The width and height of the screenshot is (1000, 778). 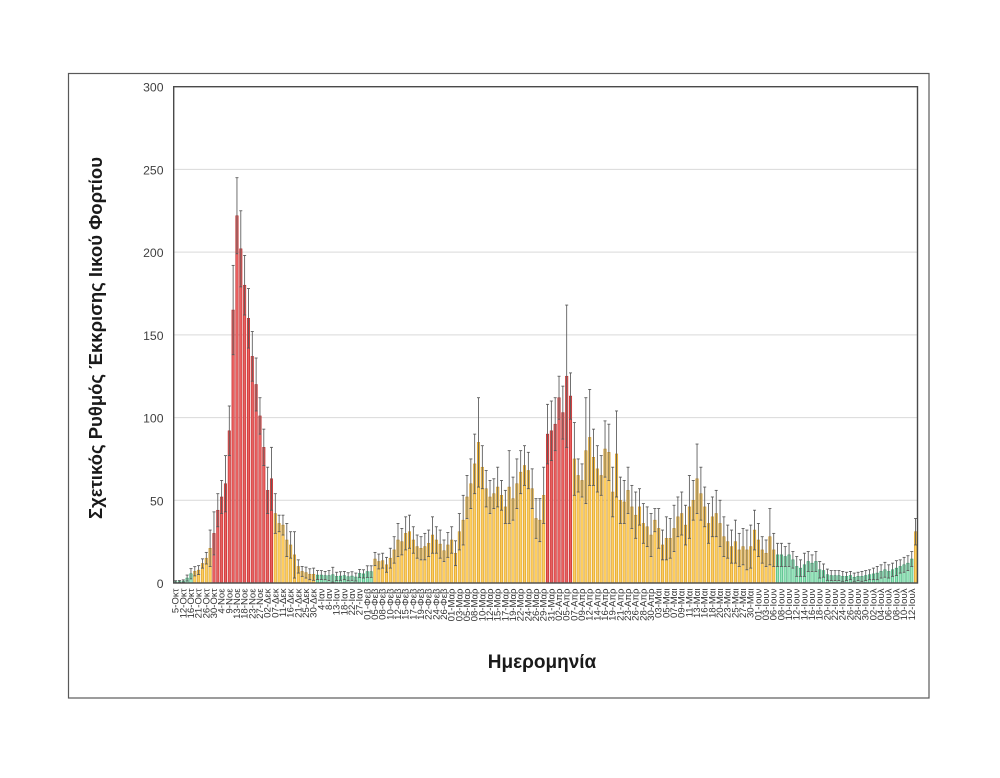 What do you see at coordinates (467, 604) in the screenshot?
I see `svg-text: 05-Μαρ` at bounding box center [467, 604].